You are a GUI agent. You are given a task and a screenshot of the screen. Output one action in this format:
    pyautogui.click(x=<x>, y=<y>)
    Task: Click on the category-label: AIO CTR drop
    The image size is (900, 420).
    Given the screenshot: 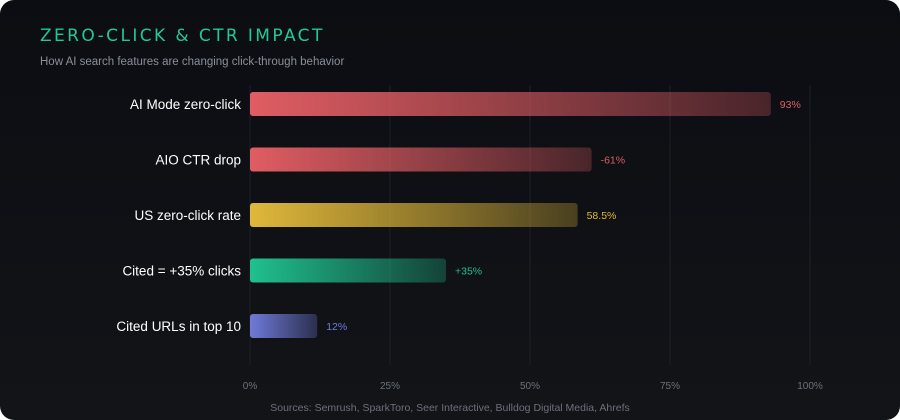 What is the action you would take?
    pyautogui.click(x=198, y=160)
    